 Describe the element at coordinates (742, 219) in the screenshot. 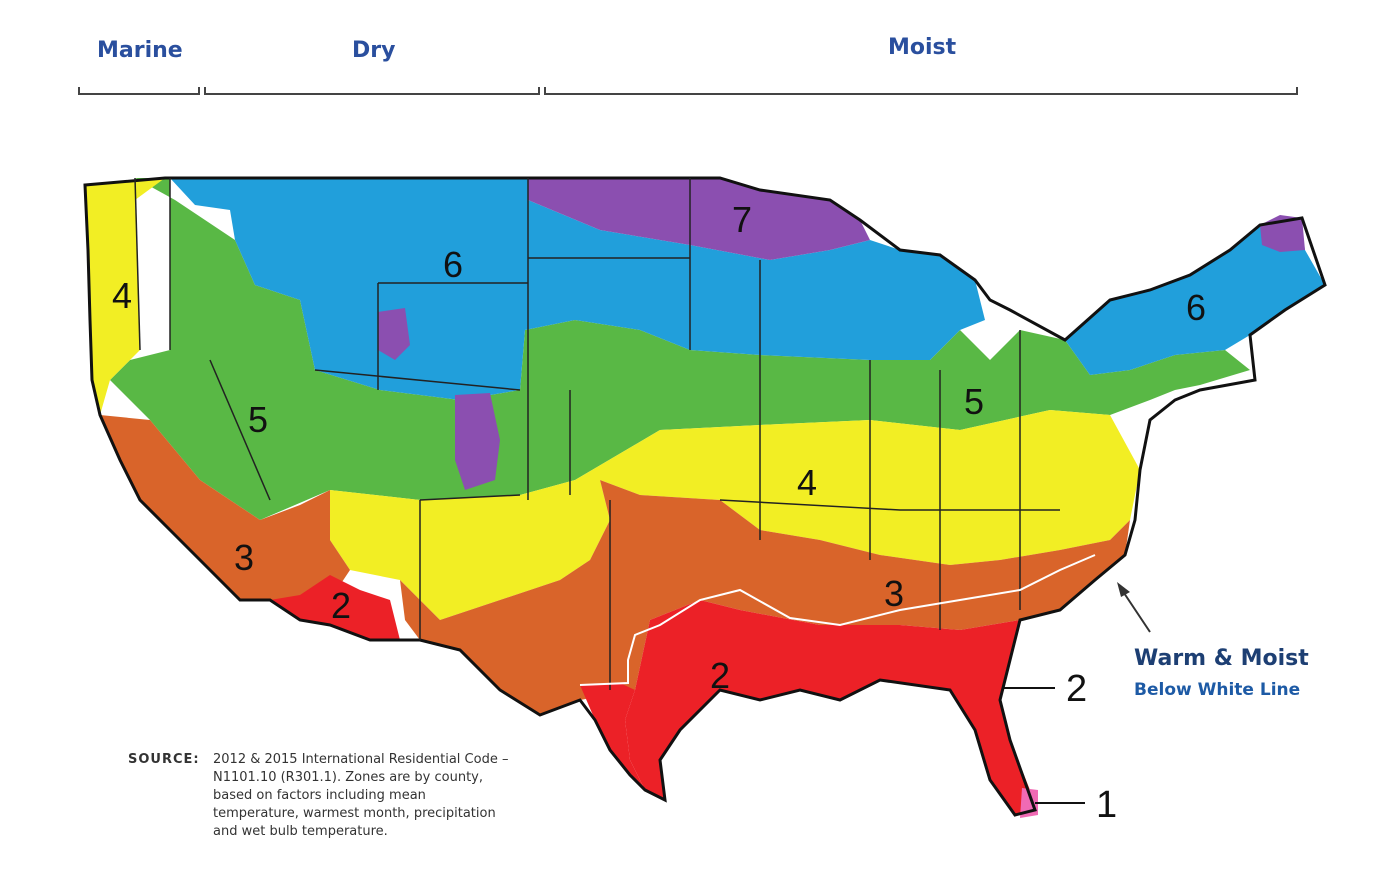

I see `zone-label-7: 7` at that location.